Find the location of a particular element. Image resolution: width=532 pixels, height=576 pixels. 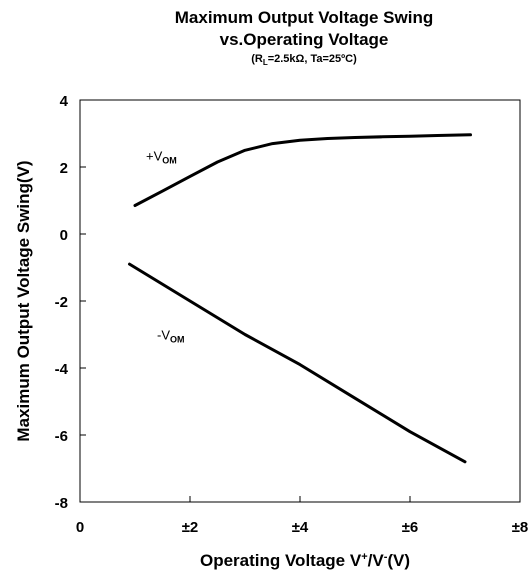

x-axis-label-sup: - is located at coordinates (386, 557).